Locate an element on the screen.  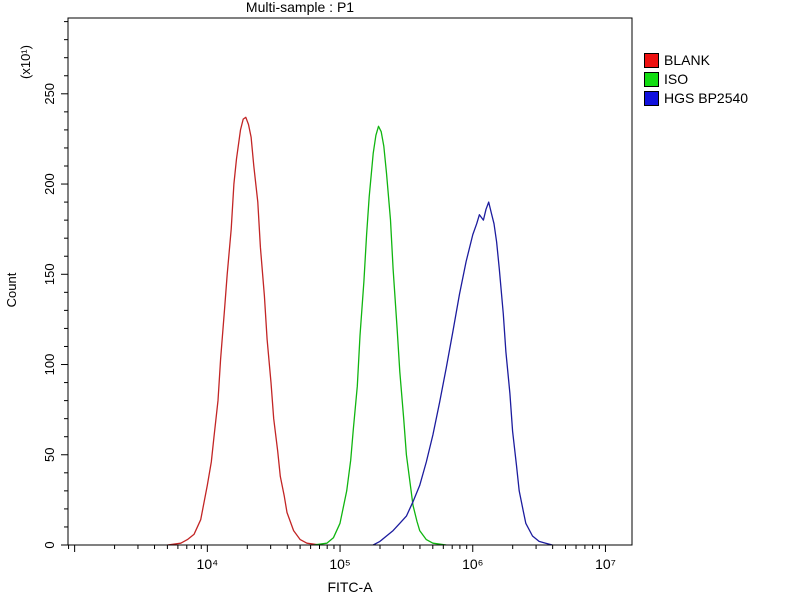
legend-item-iso: ISO is located at coordinates (696, 79).